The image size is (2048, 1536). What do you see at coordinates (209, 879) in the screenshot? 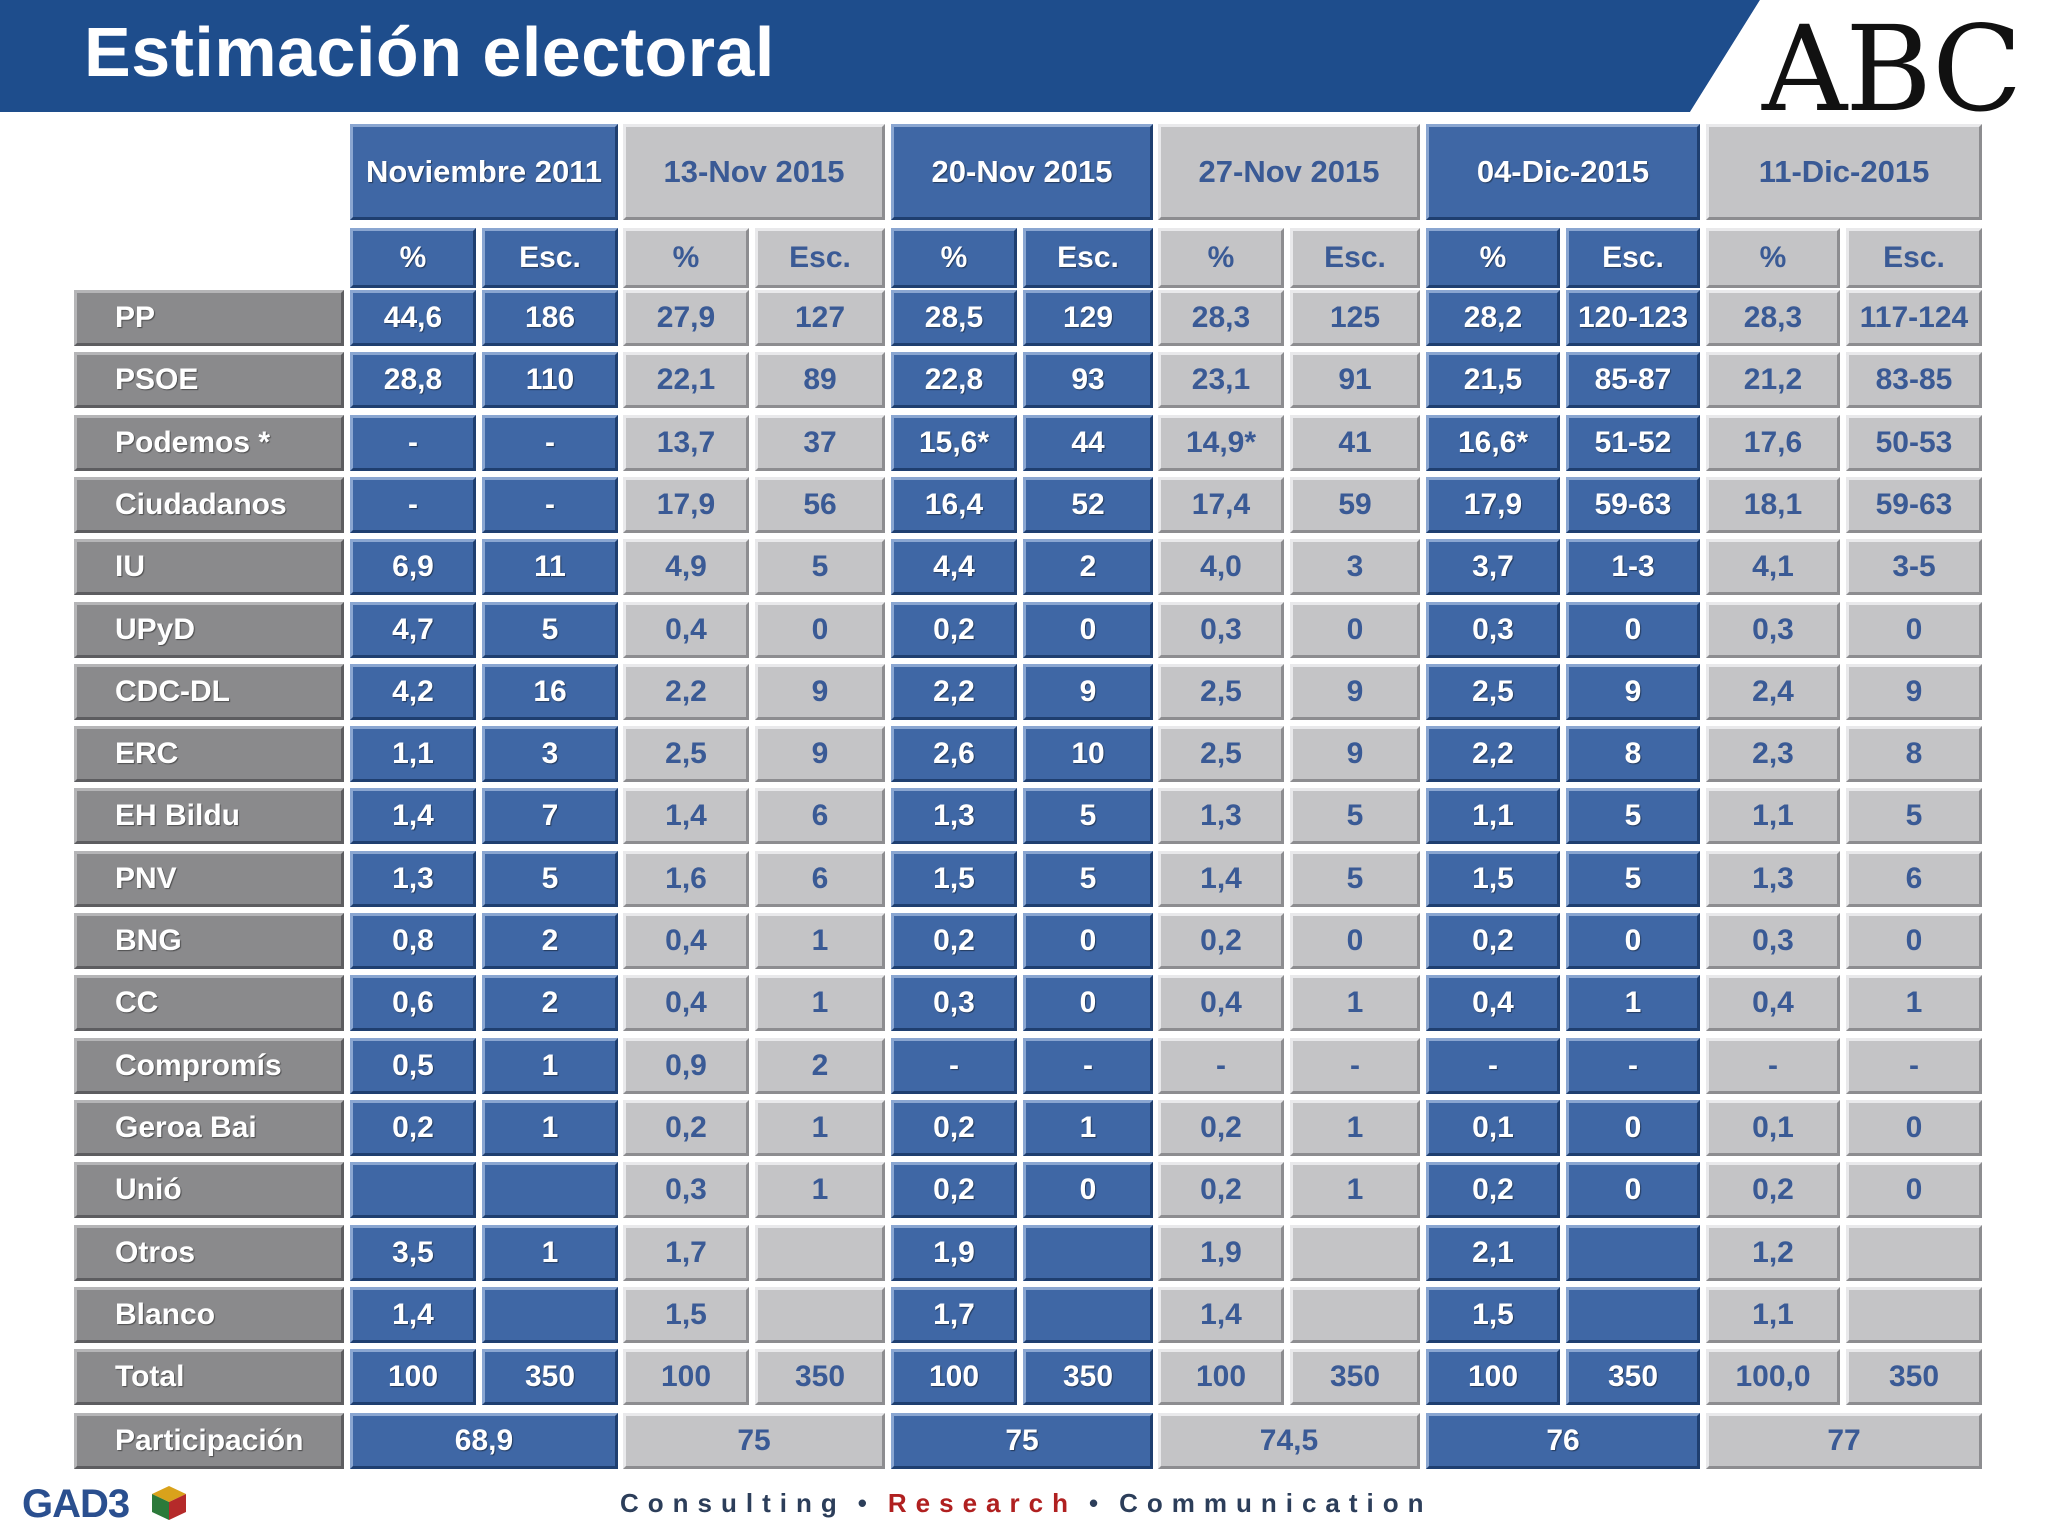
I see `party-label: PNV` at bounding box center [209, 879].